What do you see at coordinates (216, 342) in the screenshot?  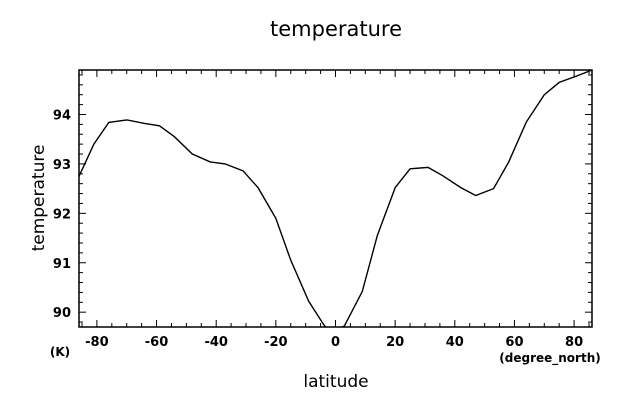 I see `x-tick-label: -40` at bounding box center [216, 342].